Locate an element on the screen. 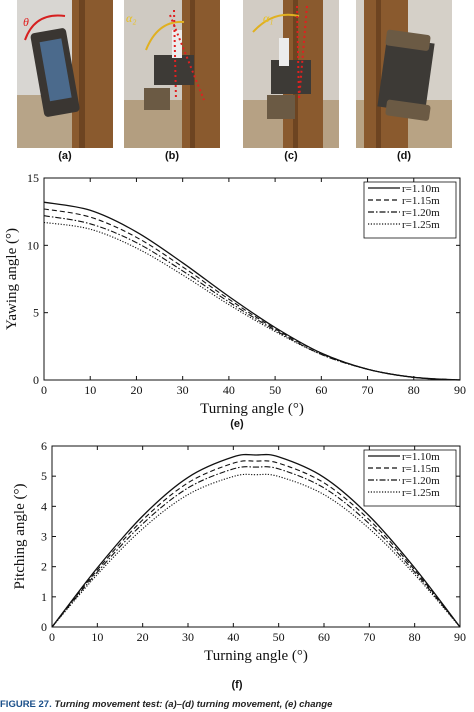  photo-a: θ is located at coordinates (65, 74).